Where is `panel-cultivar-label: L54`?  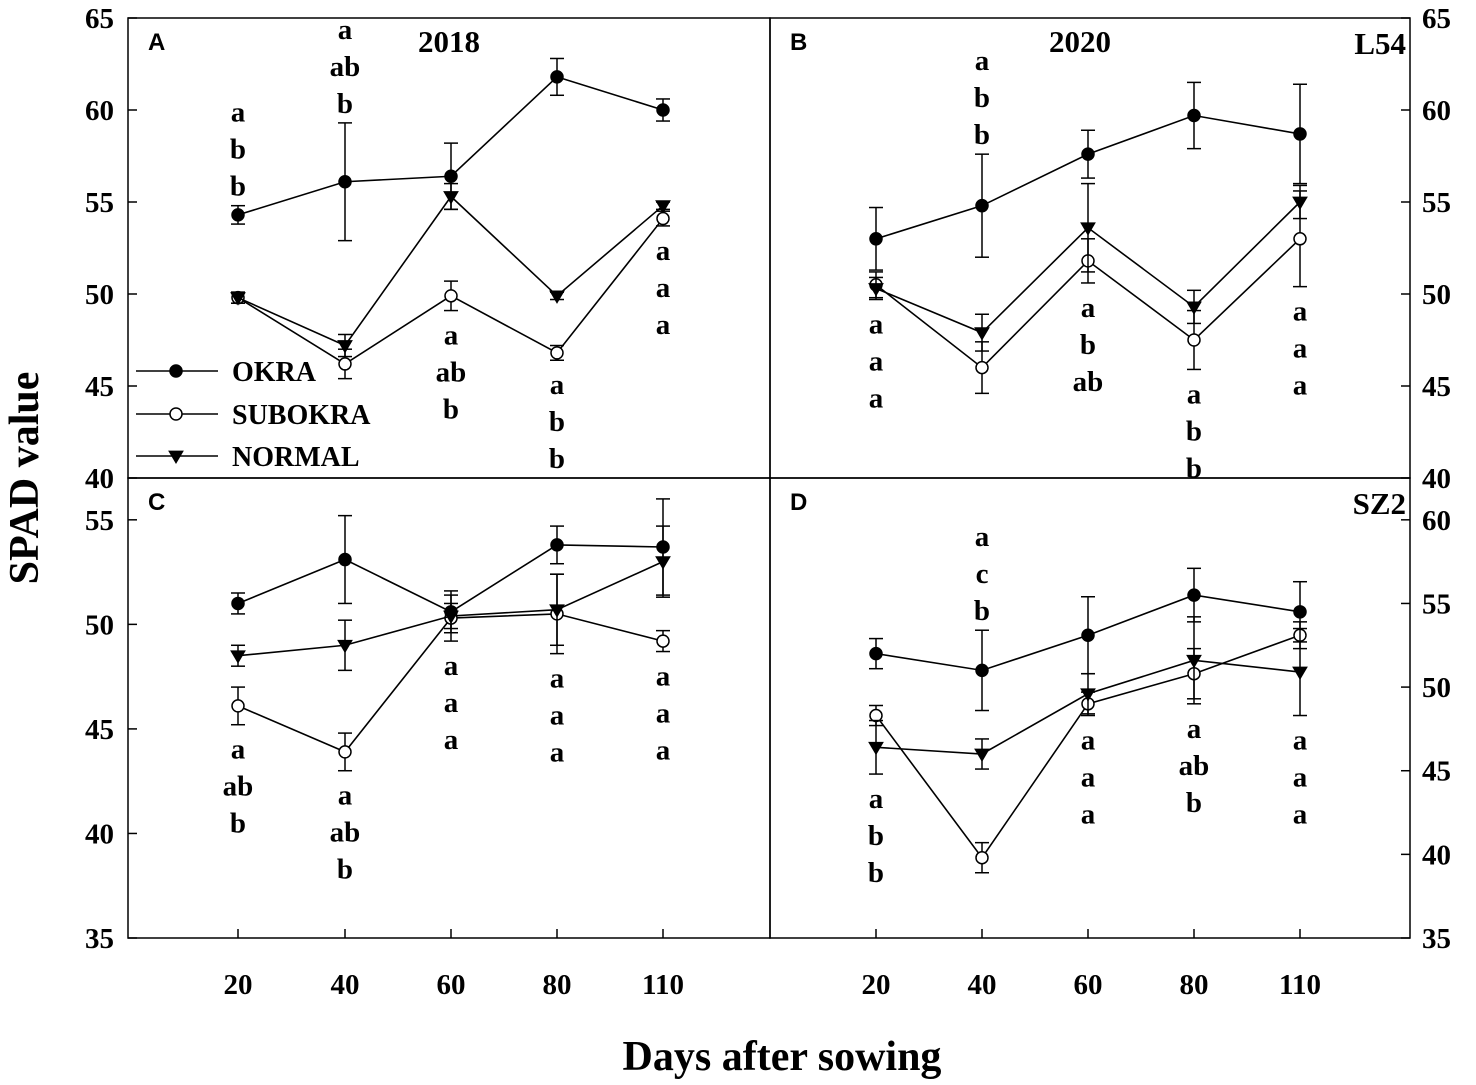 panel-cultivar-label: L54 is located at coordinates (1380, 43).